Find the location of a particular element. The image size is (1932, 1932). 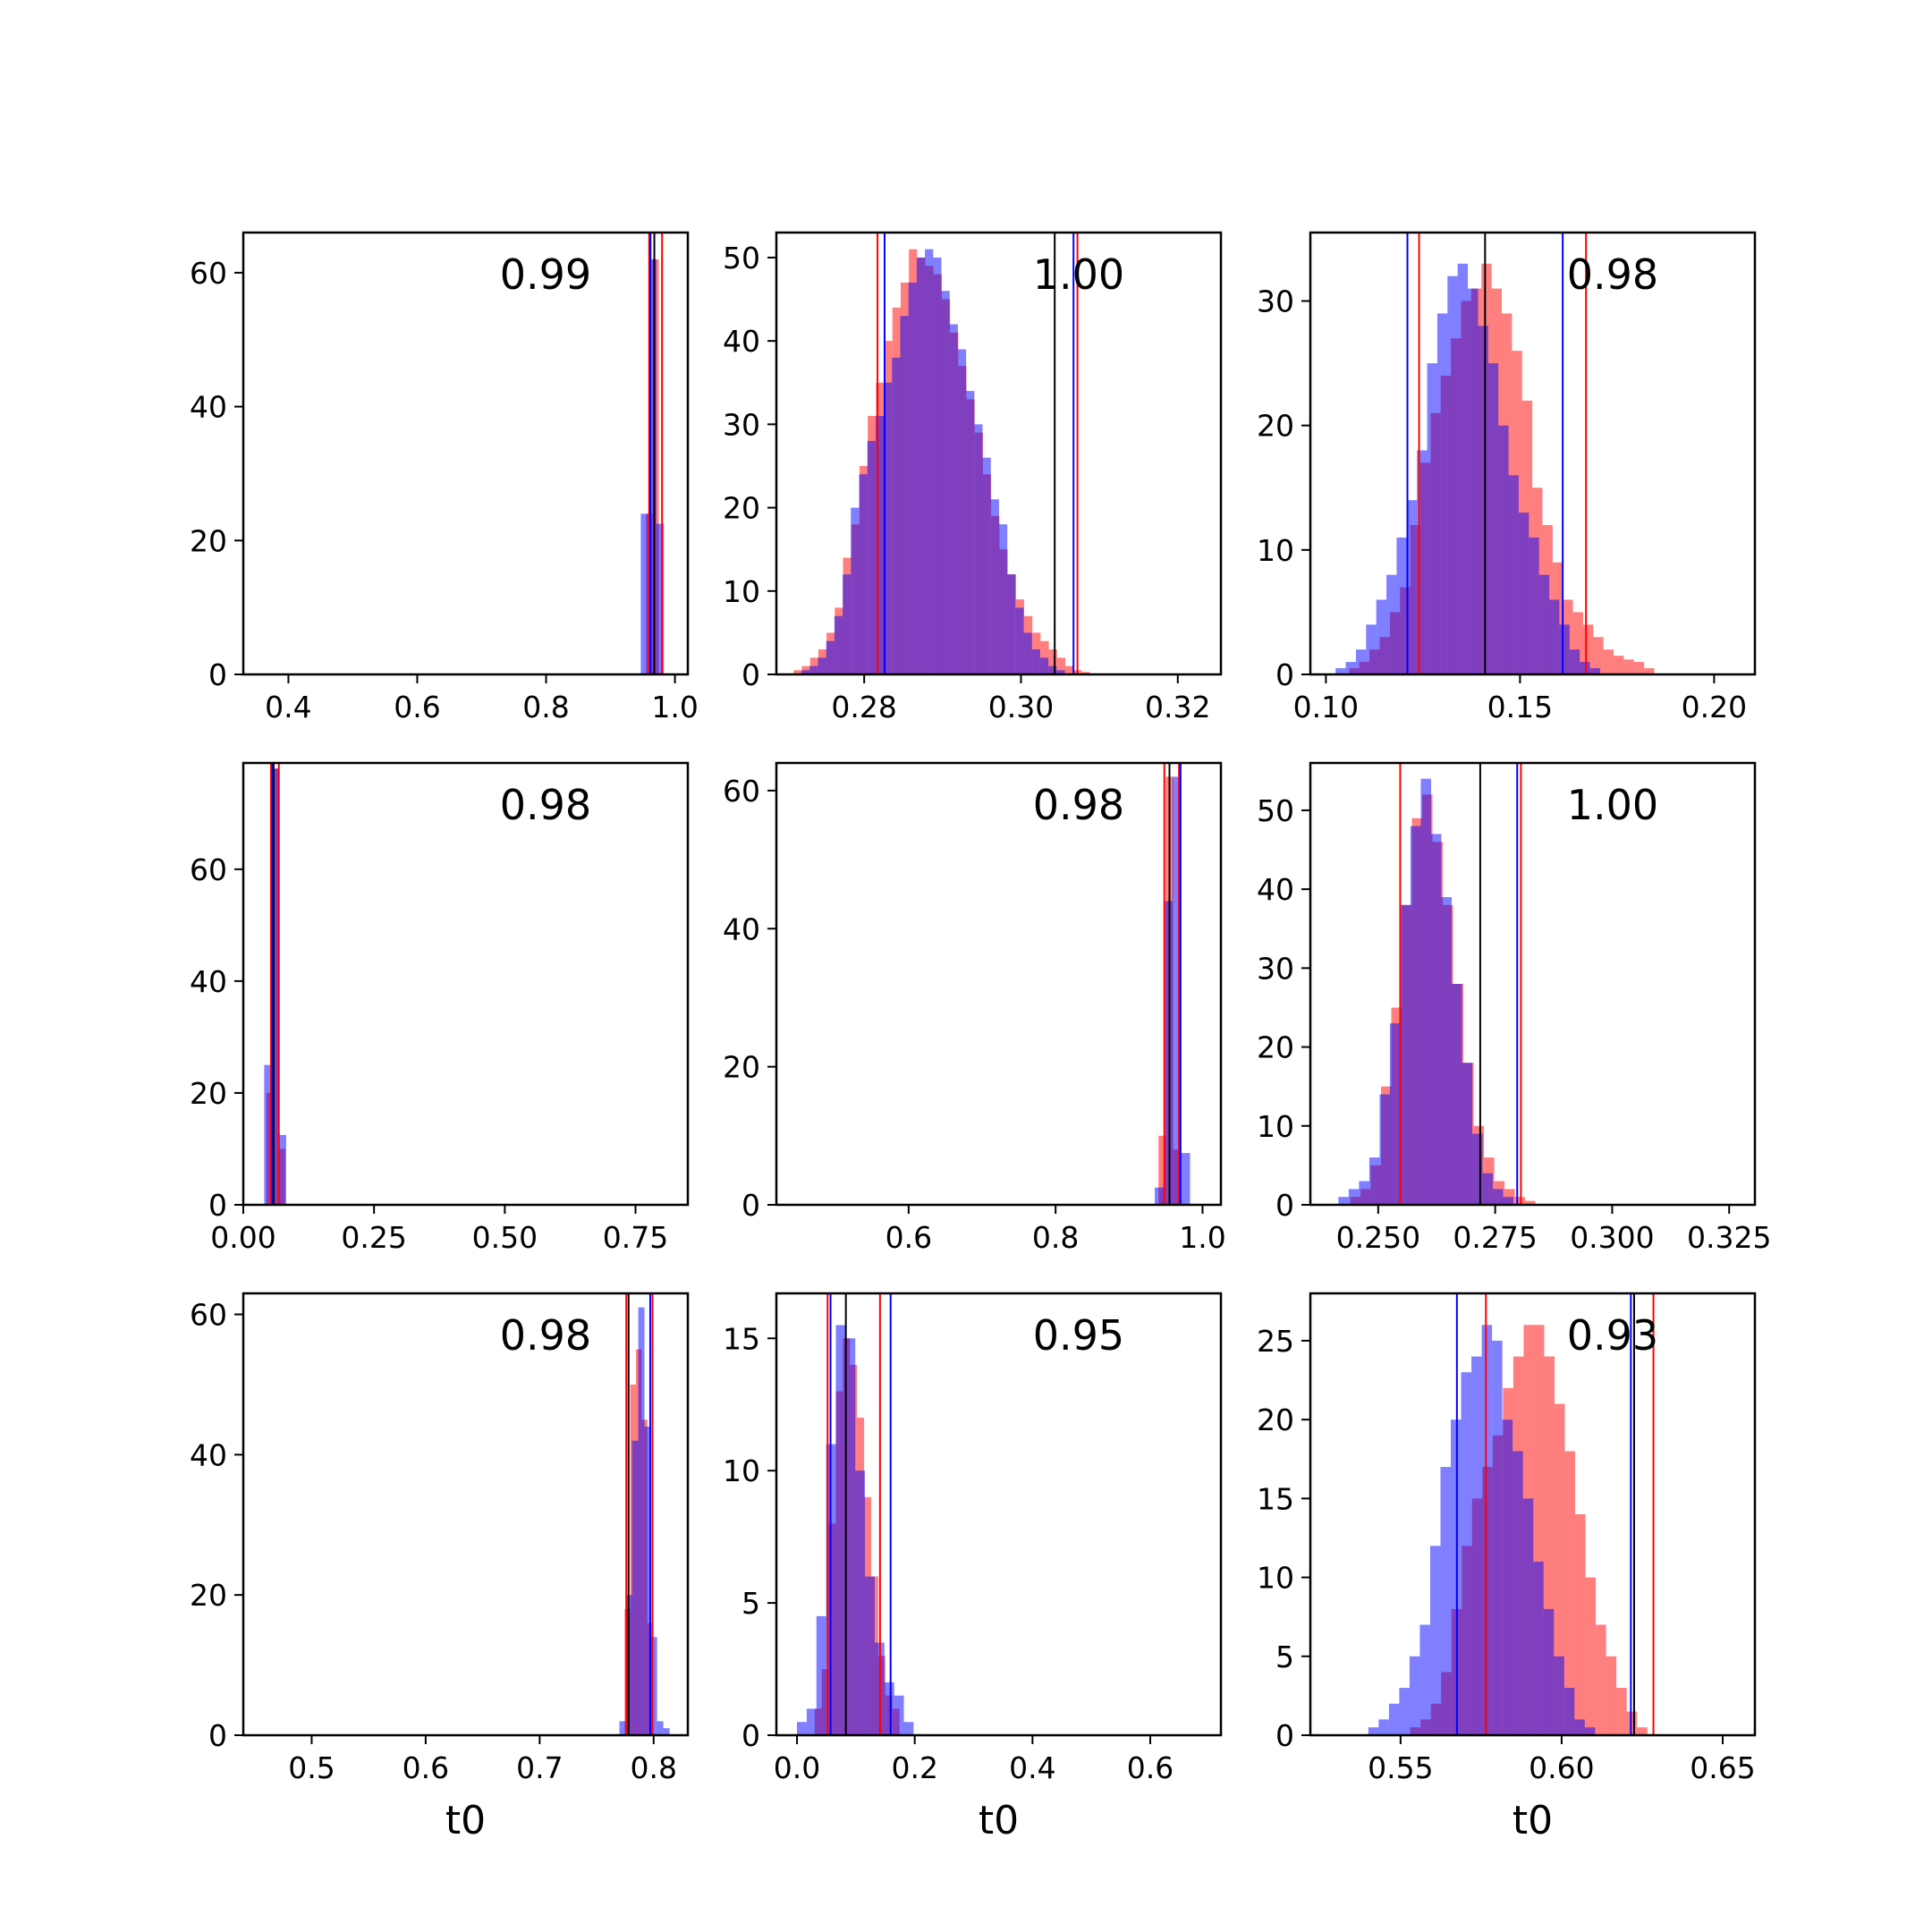

x-tick-label: 0.20 is located at coordinates (1714, 707).